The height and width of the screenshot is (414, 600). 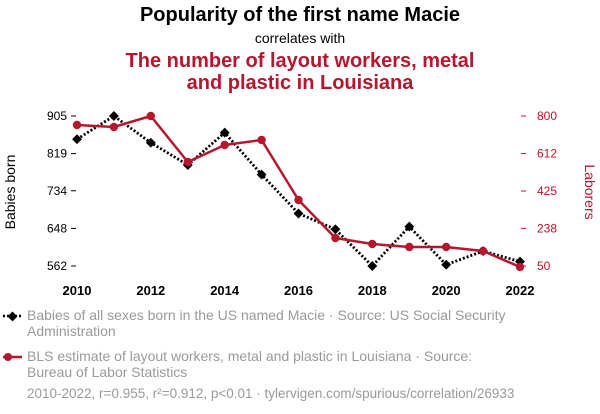 What do you see at coordinates (71, 331) in the screenshot?
I see `legend-label-babies-line2: Administration` at bounding box center [71, 331].